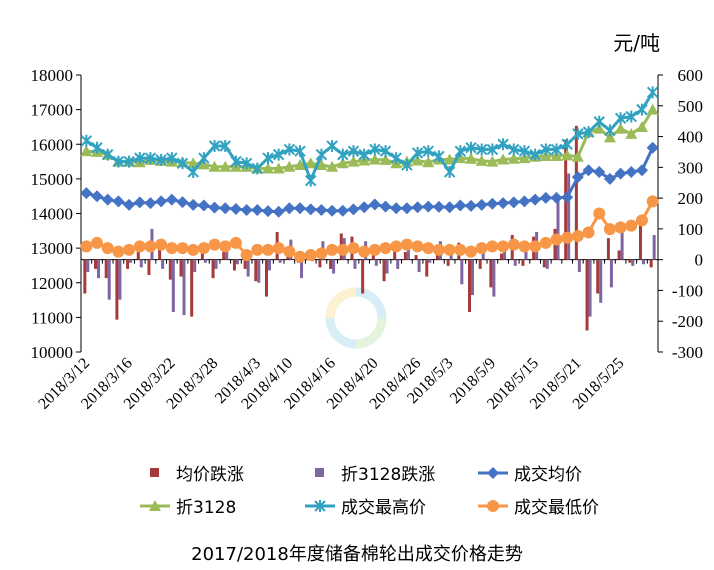 This screenshot has height=570, width=714. What do you see at coordinates (687, 352) in the screenshot?
I see `right-tick-label: -300` at bounding box center [687, 352].